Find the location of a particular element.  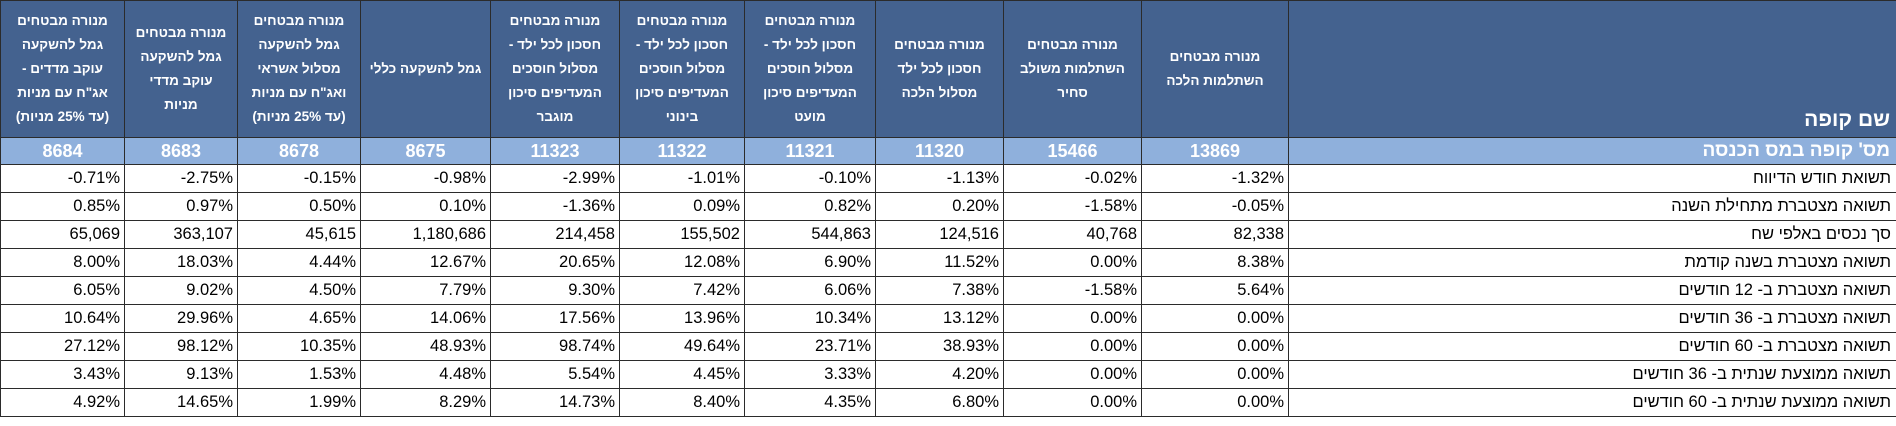

table-cell: 9.30% is located at coordinates (555, 290).